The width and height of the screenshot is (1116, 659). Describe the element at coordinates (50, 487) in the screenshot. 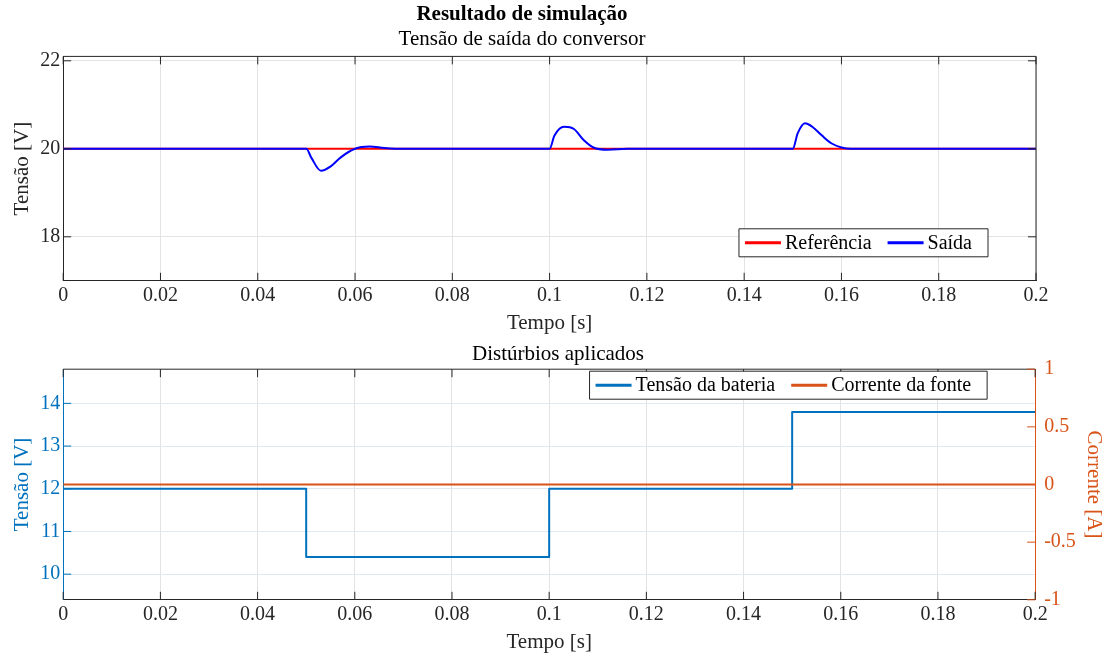

I see `y-tick-label: 12` at that location.